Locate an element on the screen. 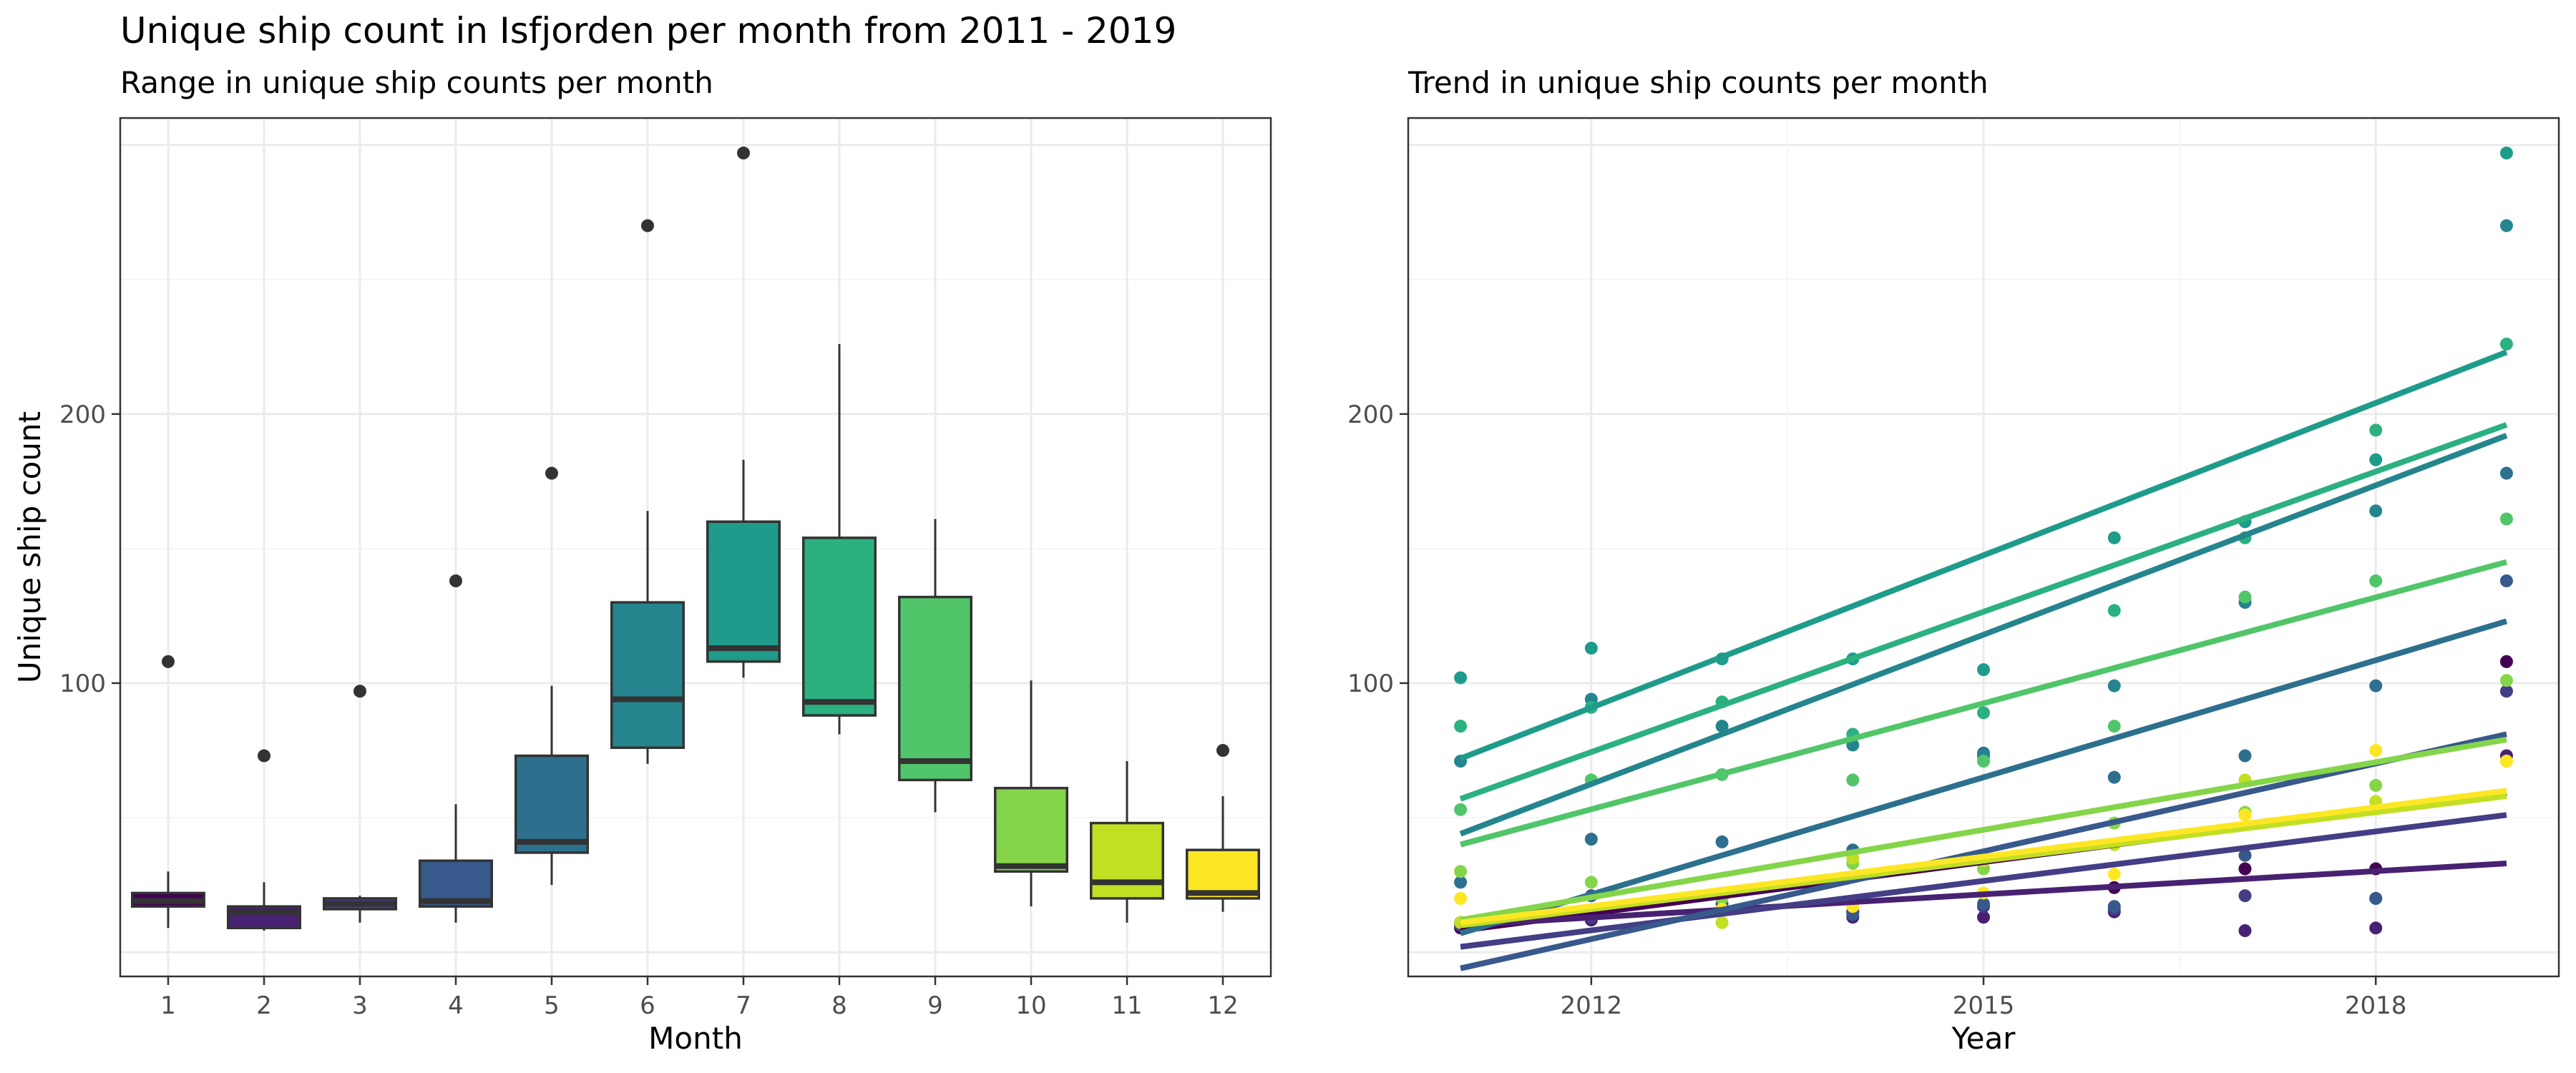 The width and height of the screenshot is (2576, 1073). x-tick-label: 8 is located at coordinates (839, 1005).